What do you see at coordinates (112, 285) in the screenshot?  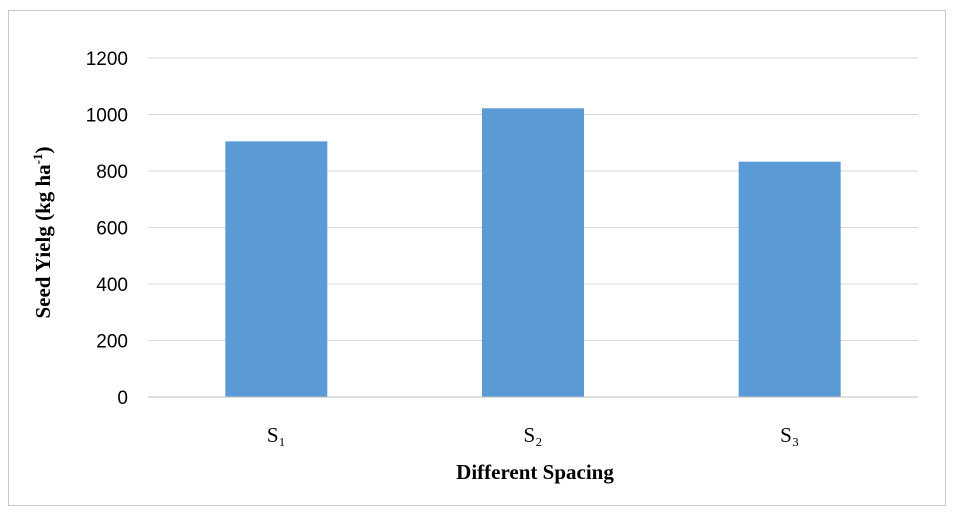 I see `y-tick-label: 400` at bounding box center [112, 285].